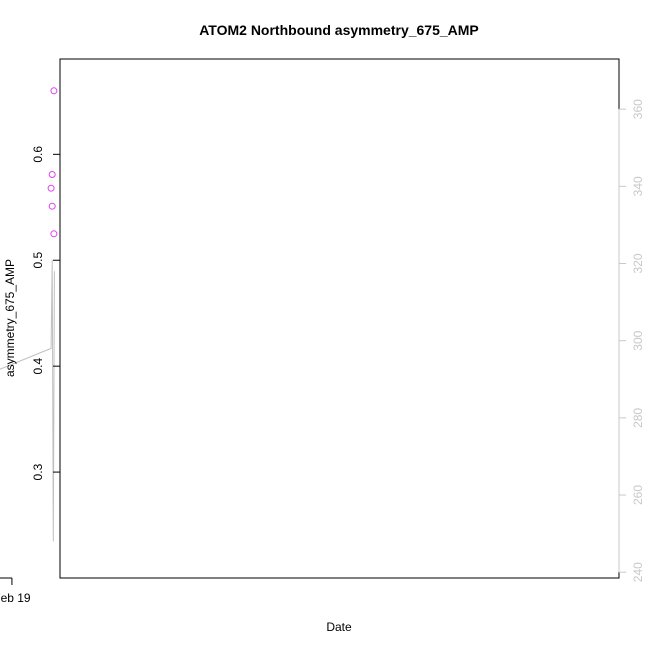 Image resolution: width=650 pixels, height=650 pixels. Describe the element at coordinates (339, 30) in the screenshot. I see `chart-title: ATOM2 Northbound asymmetry_675_AMP` at that location.